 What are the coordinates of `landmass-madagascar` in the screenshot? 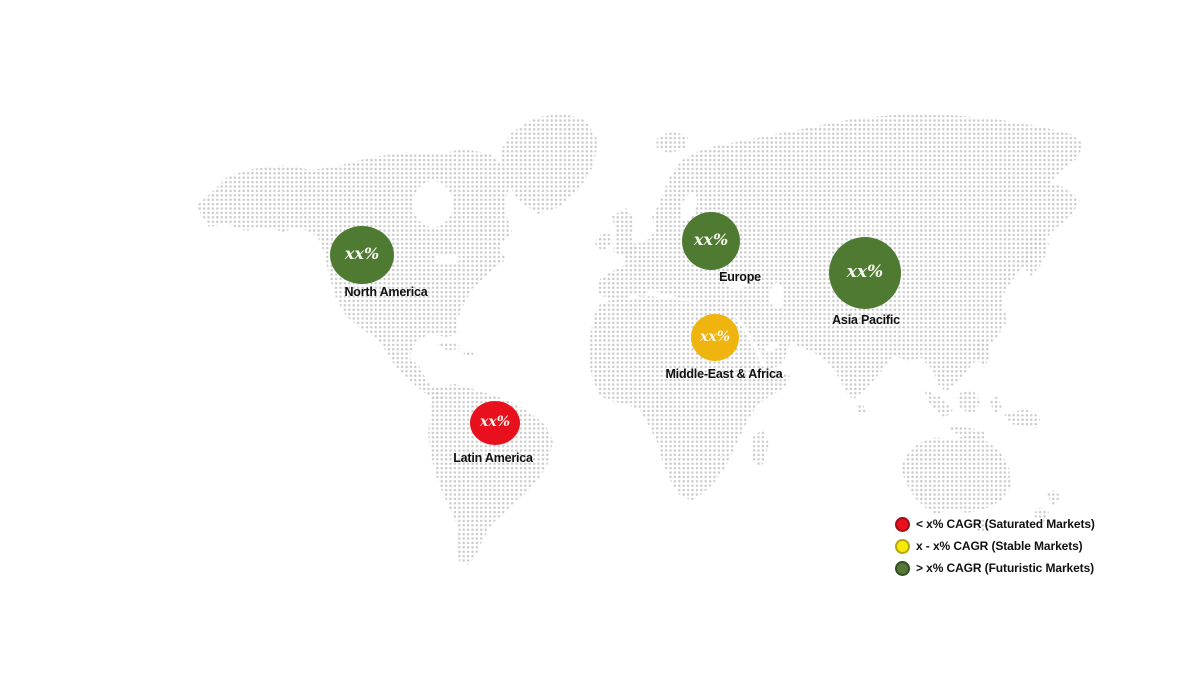 It's located at (760, 448).